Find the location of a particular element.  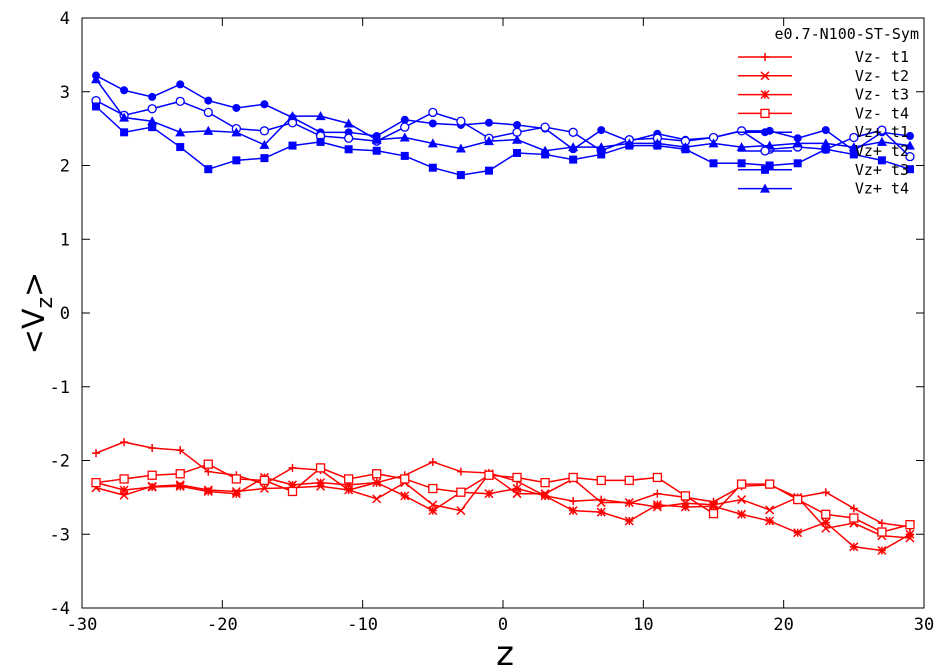

y-tick-label: 3 is located at coordinates (65, 93).